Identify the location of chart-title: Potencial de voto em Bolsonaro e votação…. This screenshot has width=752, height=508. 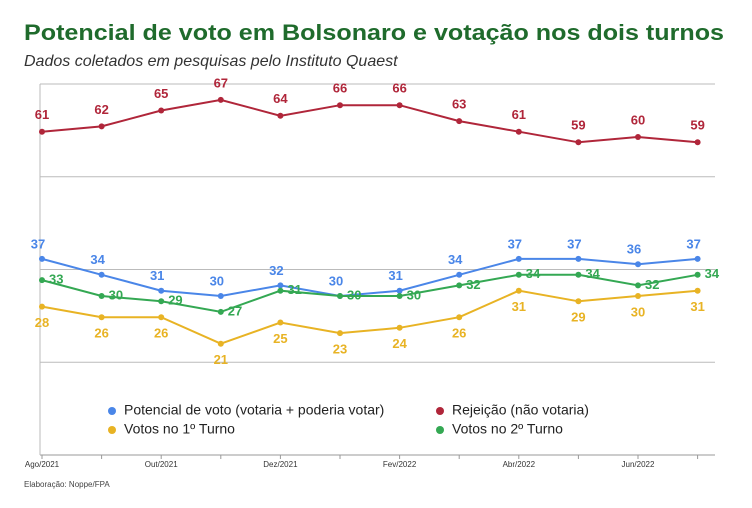
(374, 32).